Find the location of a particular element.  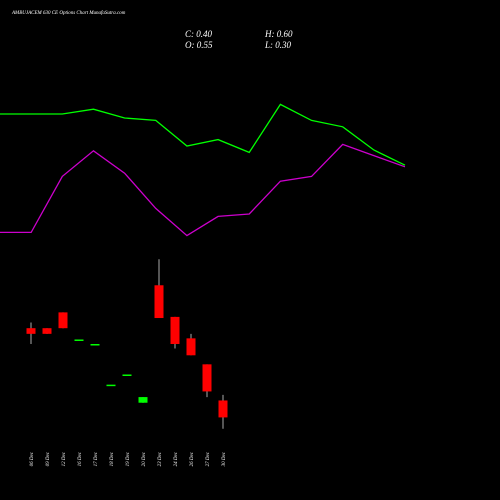

high-info: H: 0.60 is located at coordinates (278, 34).